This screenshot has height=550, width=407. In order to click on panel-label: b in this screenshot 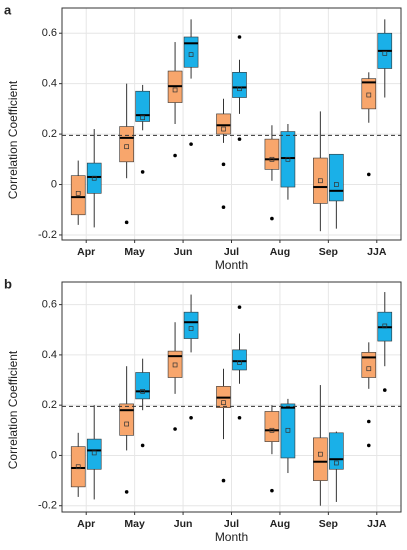, I will do `click(8, 283)`.